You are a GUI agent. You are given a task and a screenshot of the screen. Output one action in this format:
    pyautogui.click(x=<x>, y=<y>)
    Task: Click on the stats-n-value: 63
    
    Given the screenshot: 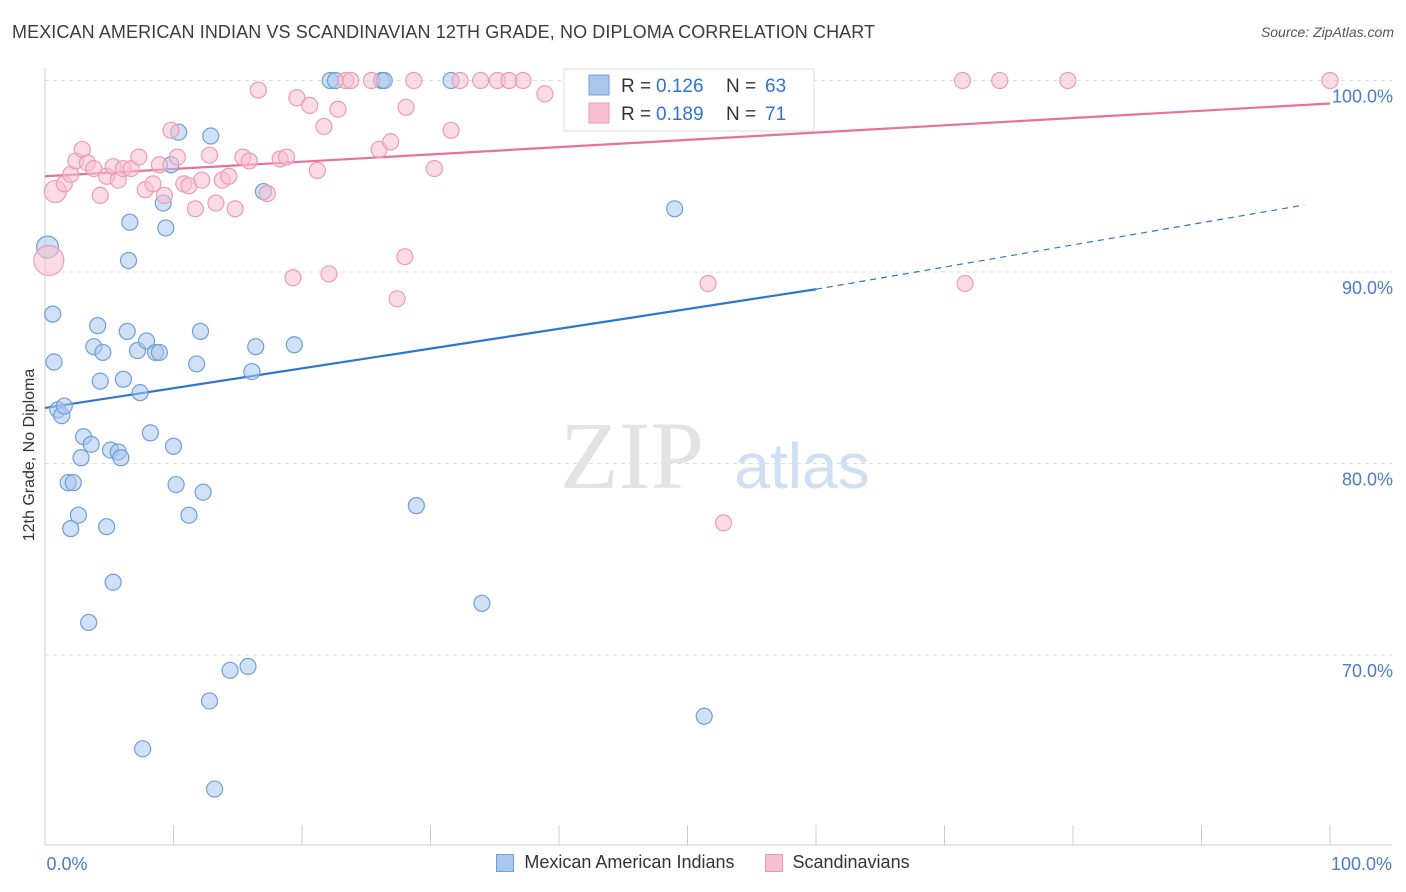 What is the action you would take?
    pyautogui.click(x=775, y=86)
    